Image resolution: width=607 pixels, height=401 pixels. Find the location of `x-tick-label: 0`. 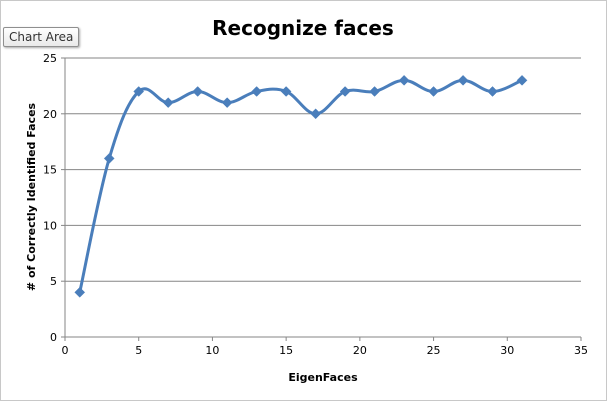

x-tick-label: 0 is located at coordinates (65, 350).